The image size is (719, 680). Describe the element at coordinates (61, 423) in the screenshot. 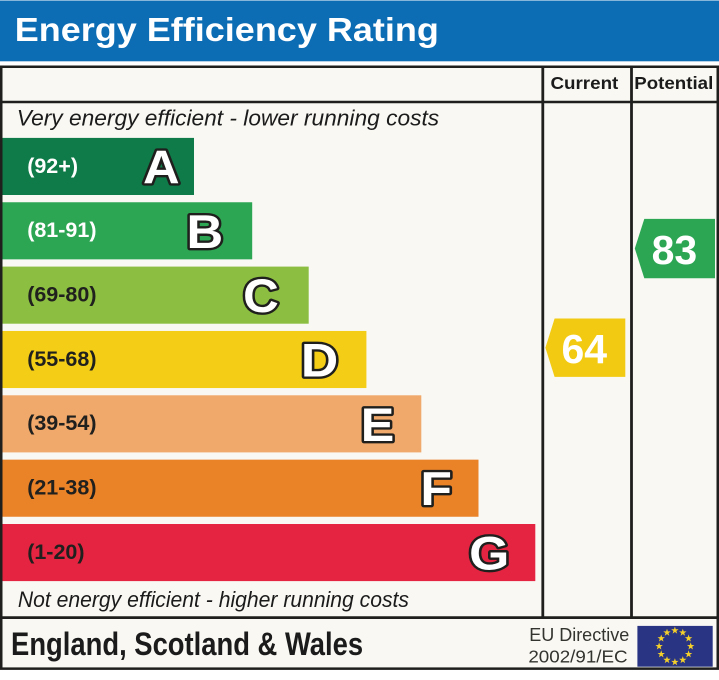

I see `svg-text: (39-54)` at that location.